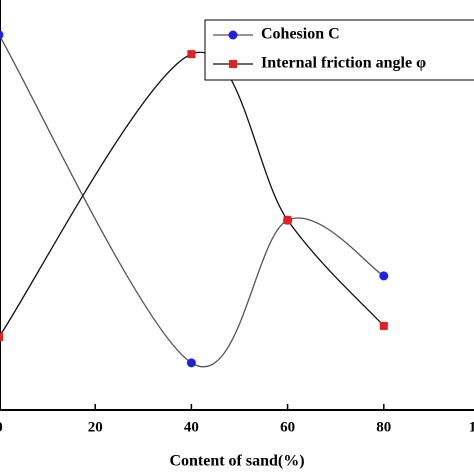 The height and width of the screenshot is (474, 474). What do you see at coordinates (95, 427) in the screenshot?
I see `x-tick-label: 20` at bounding box center [95, 427].